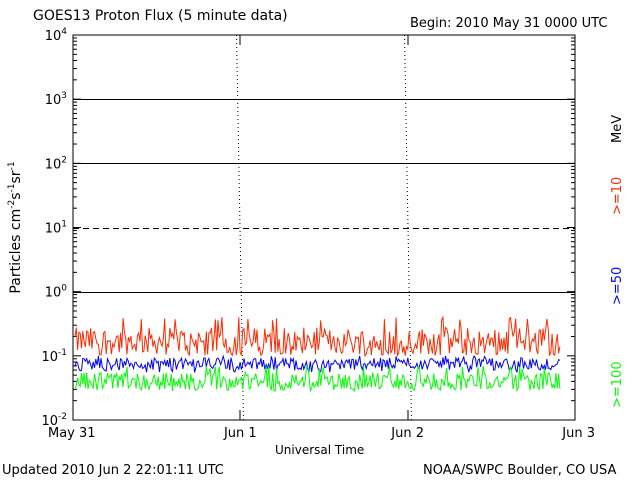  What do you see at coordinates (56, 228) in the screenshot?
I see `y-tick-label-3: 10¹` at bounding box center [56, 228].